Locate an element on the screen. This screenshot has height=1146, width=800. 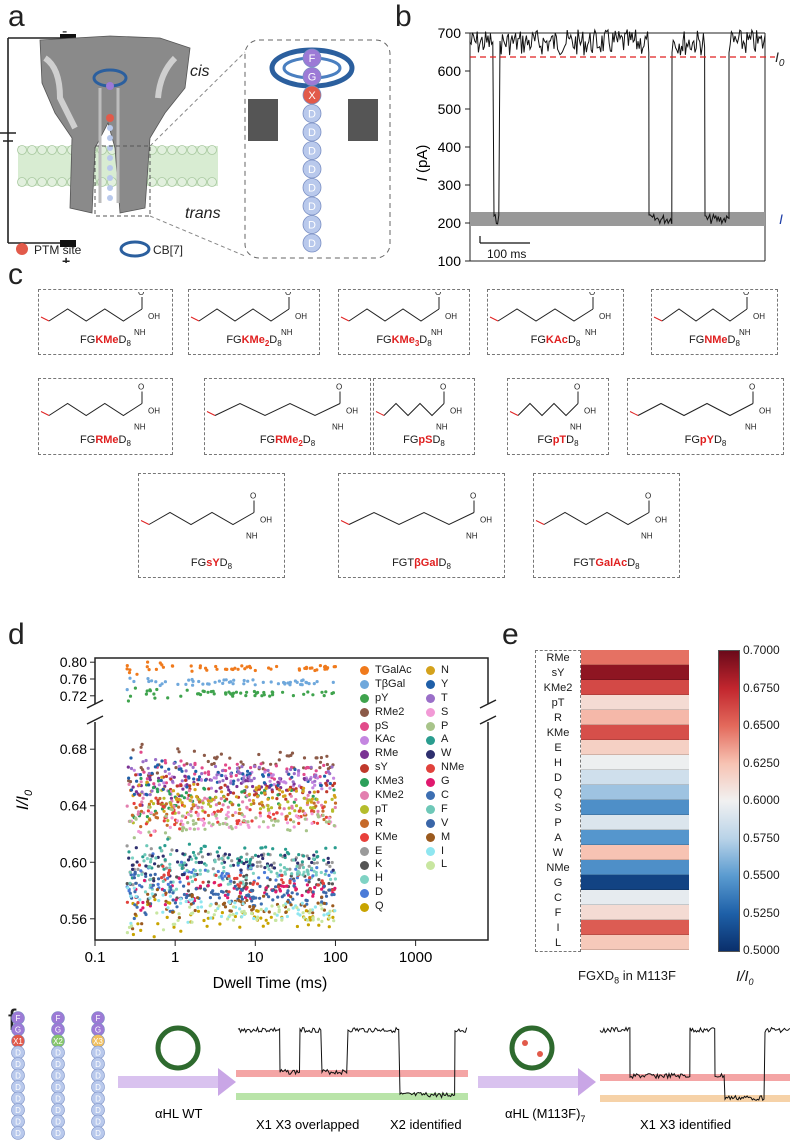
heatmap-row-label: E is located at coordinates (558, 748).